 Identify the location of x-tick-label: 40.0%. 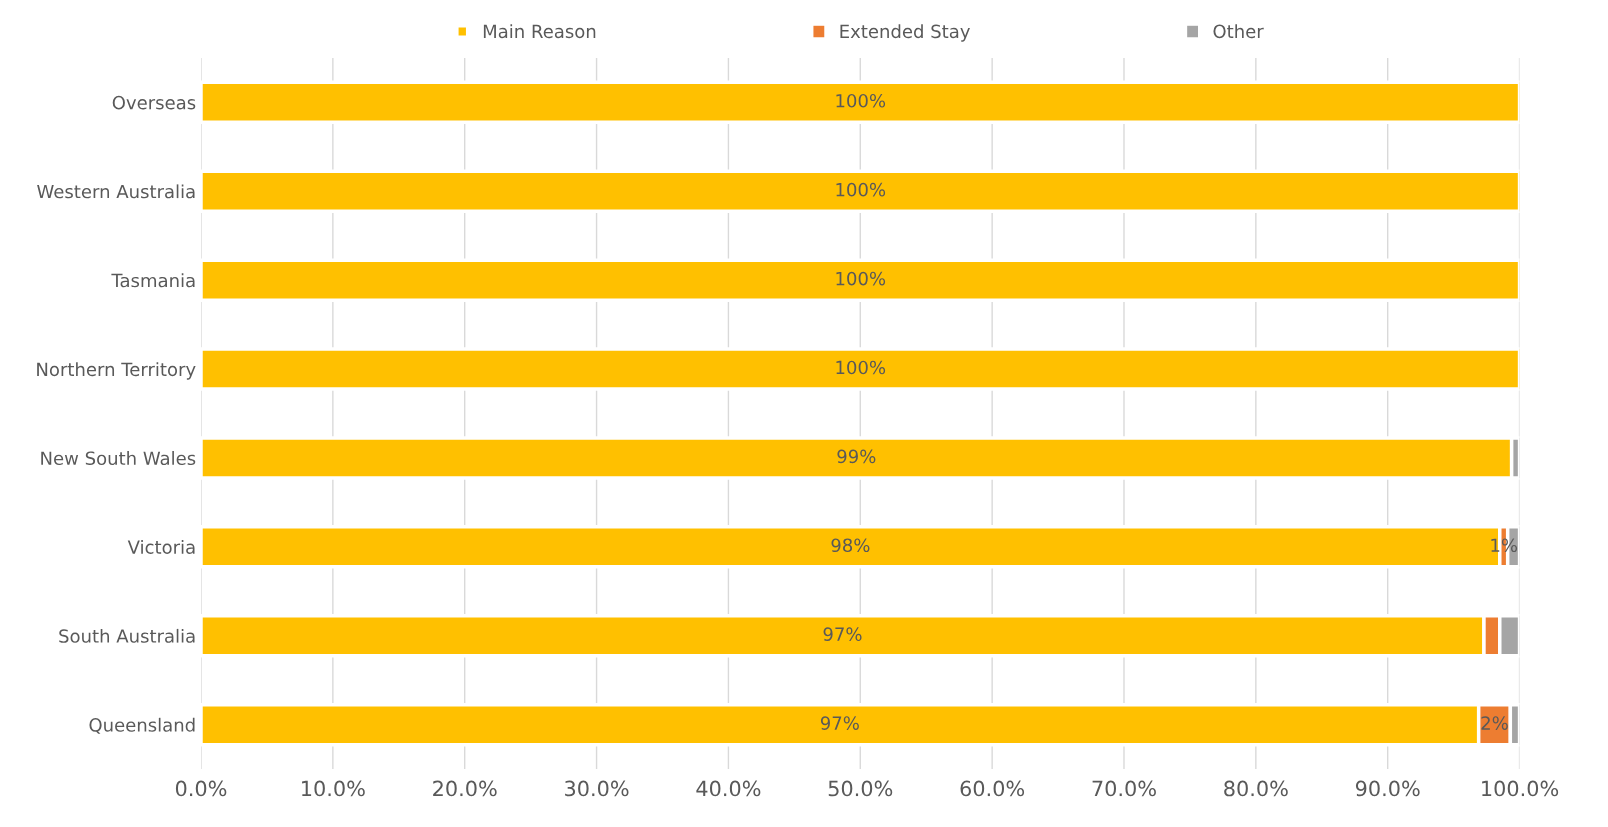
(728, 788).